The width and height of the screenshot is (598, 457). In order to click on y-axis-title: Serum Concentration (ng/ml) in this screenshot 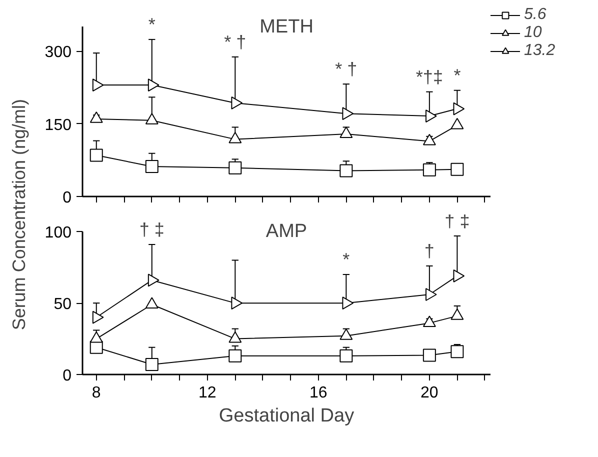, I will do `click(19, 214)`.